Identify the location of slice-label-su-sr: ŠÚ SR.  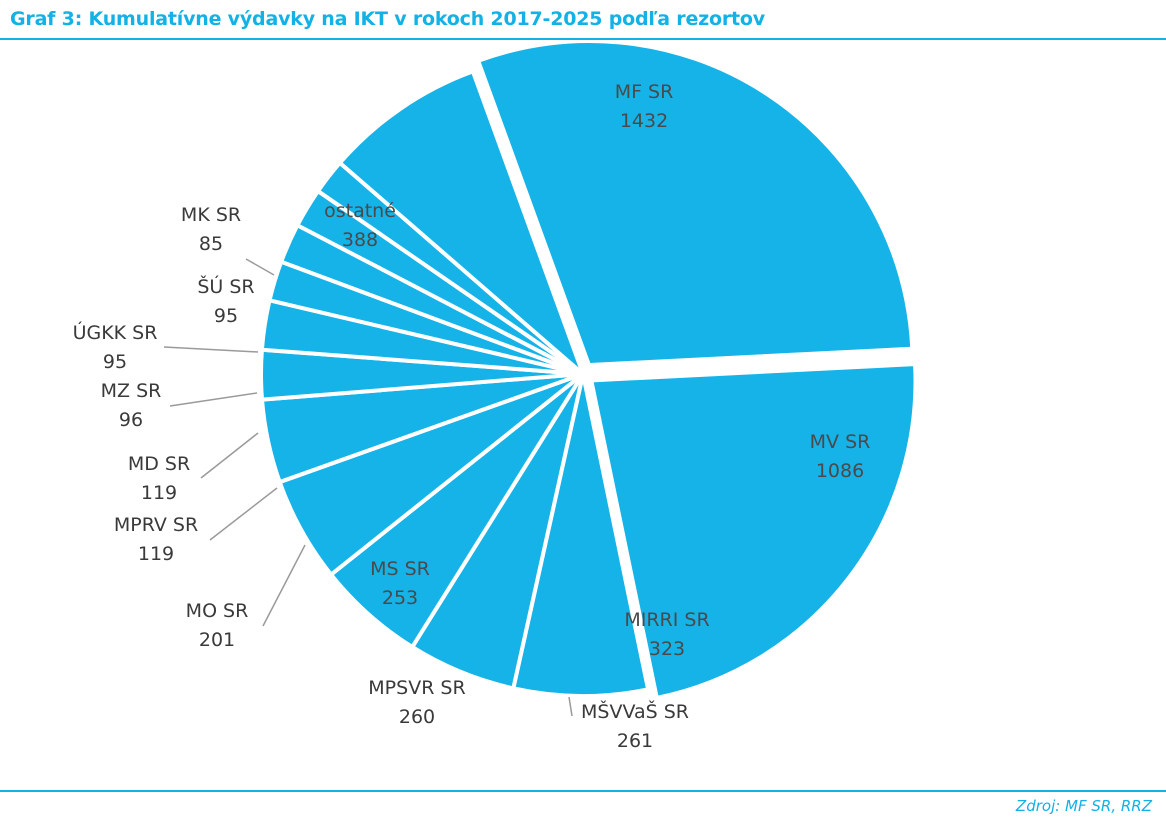
(225, 286).